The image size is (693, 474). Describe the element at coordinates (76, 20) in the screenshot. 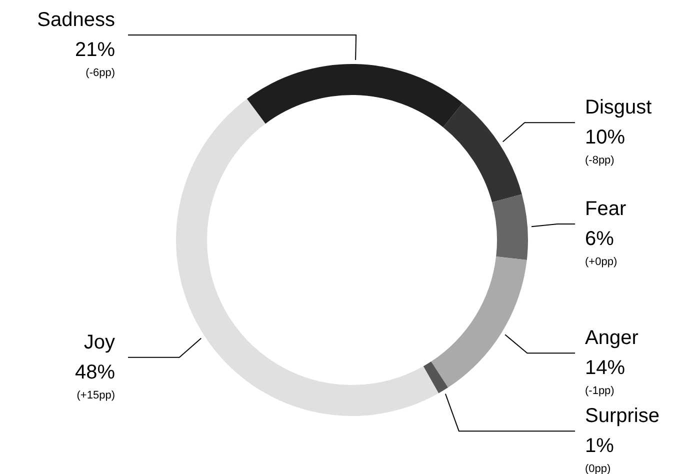

I see `slice-label: Sadness` at that location.